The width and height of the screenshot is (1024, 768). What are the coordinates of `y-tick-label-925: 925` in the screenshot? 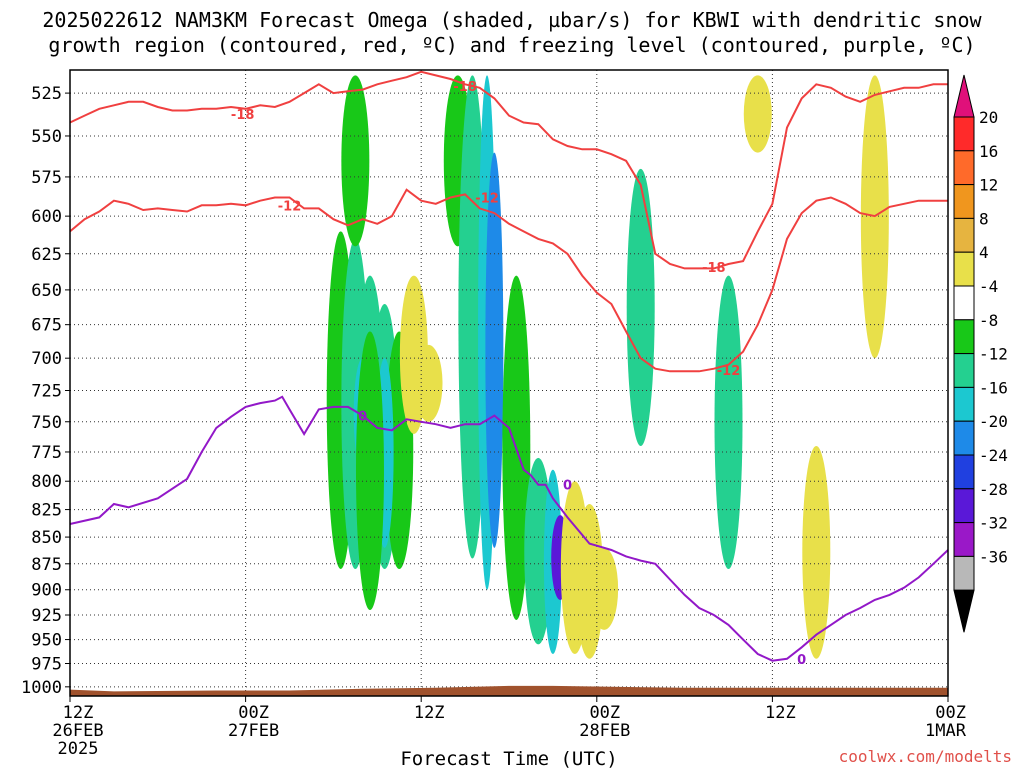 It's located at (46, 616).